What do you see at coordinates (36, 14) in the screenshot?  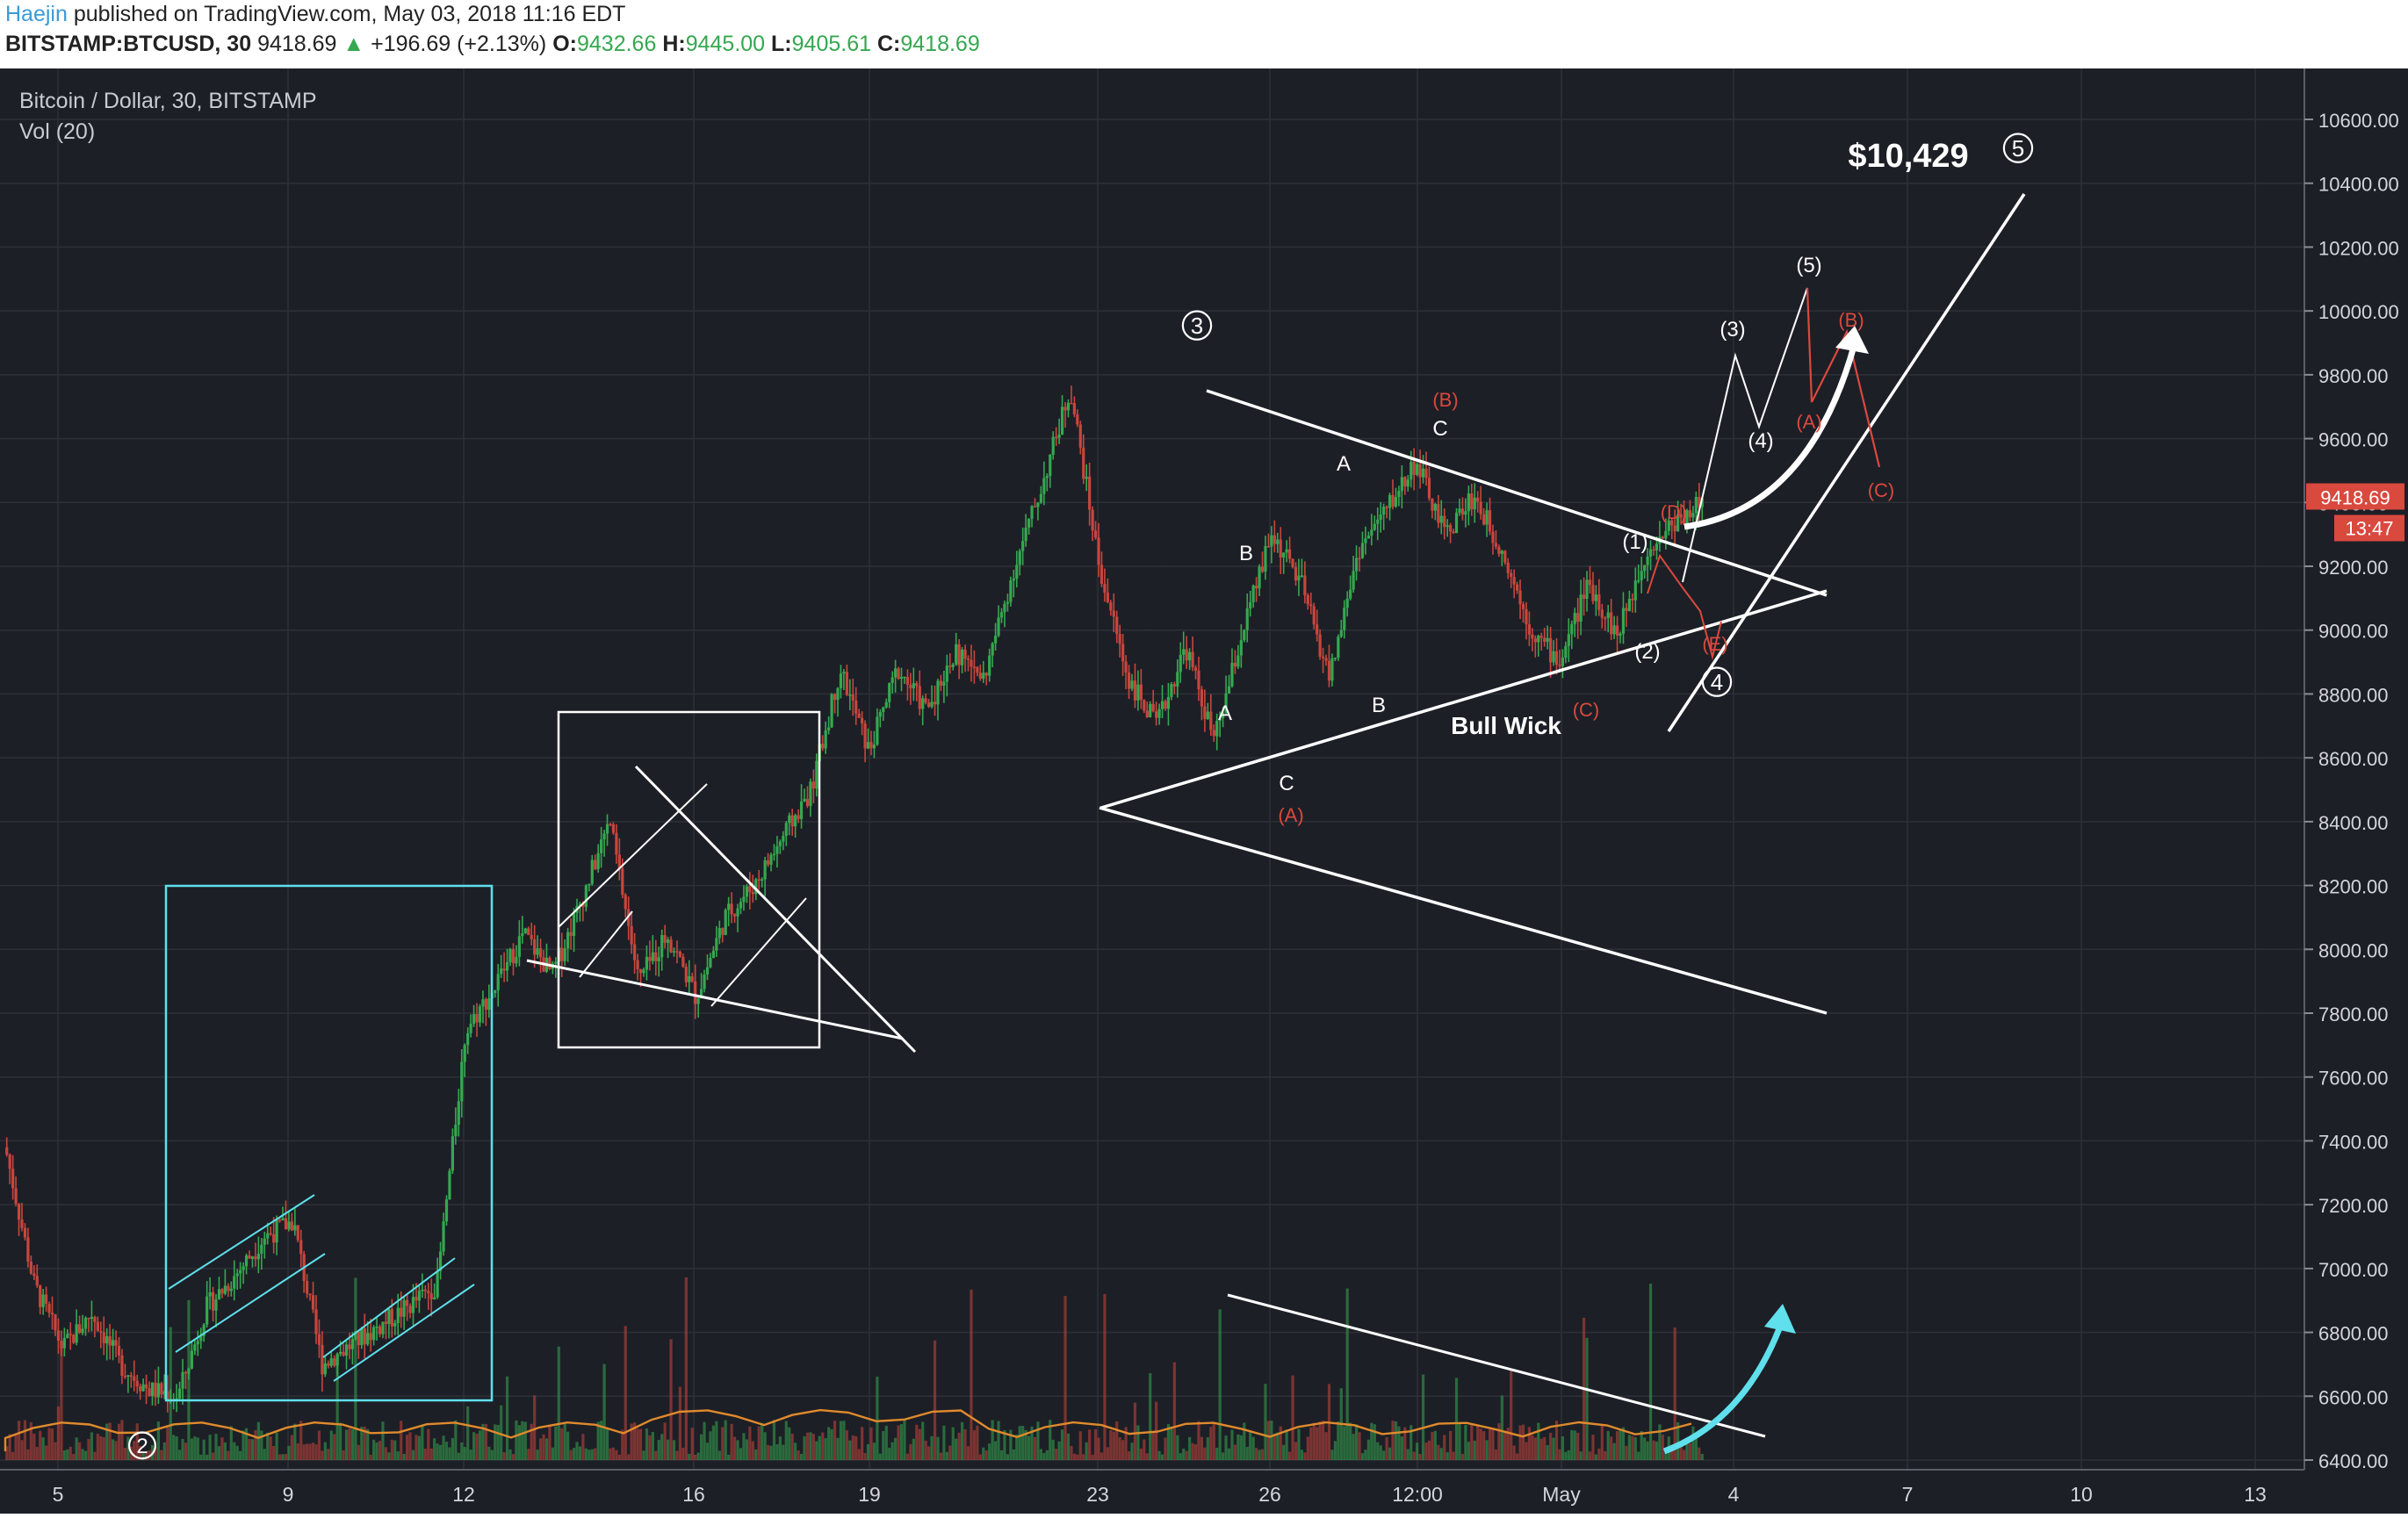 I see `author-link: Haejin` at bounding box center [36, 14].